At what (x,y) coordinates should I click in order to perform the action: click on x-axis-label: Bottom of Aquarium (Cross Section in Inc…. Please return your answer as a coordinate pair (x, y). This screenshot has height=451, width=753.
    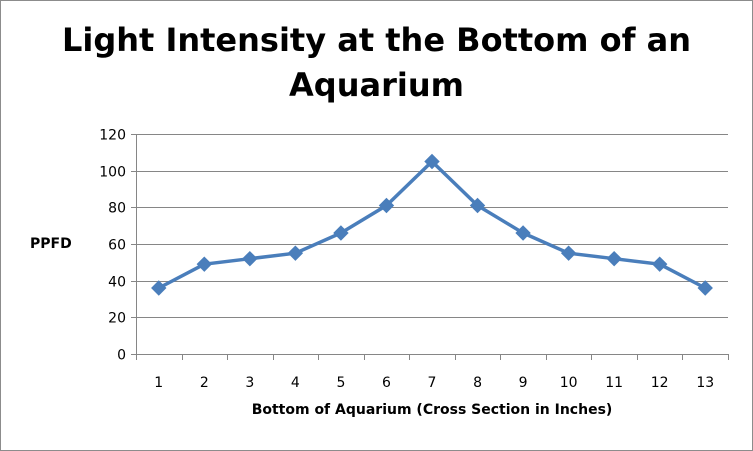
    Looking at the image, I should click on (432, 410).